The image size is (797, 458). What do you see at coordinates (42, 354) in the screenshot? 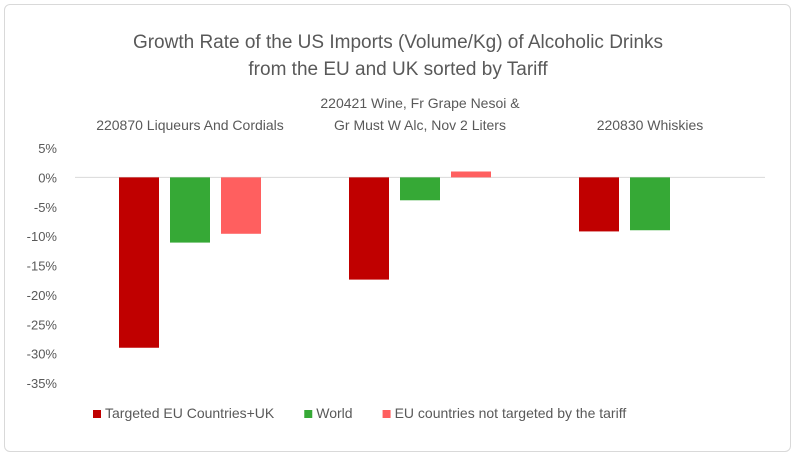
I see `y-tick-label: -30%` at bounding box center [42, 354].